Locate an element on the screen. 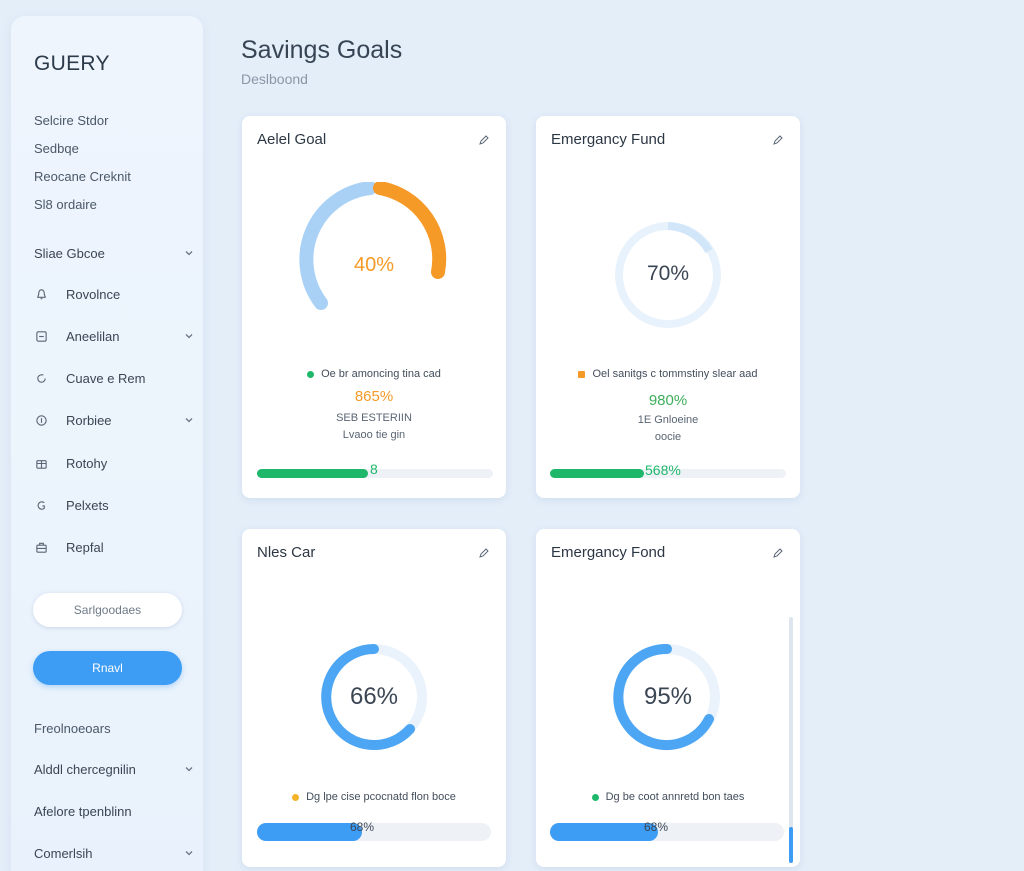  sidebar-item-3: Cuave e Rem is located at coordinates (114, 378).